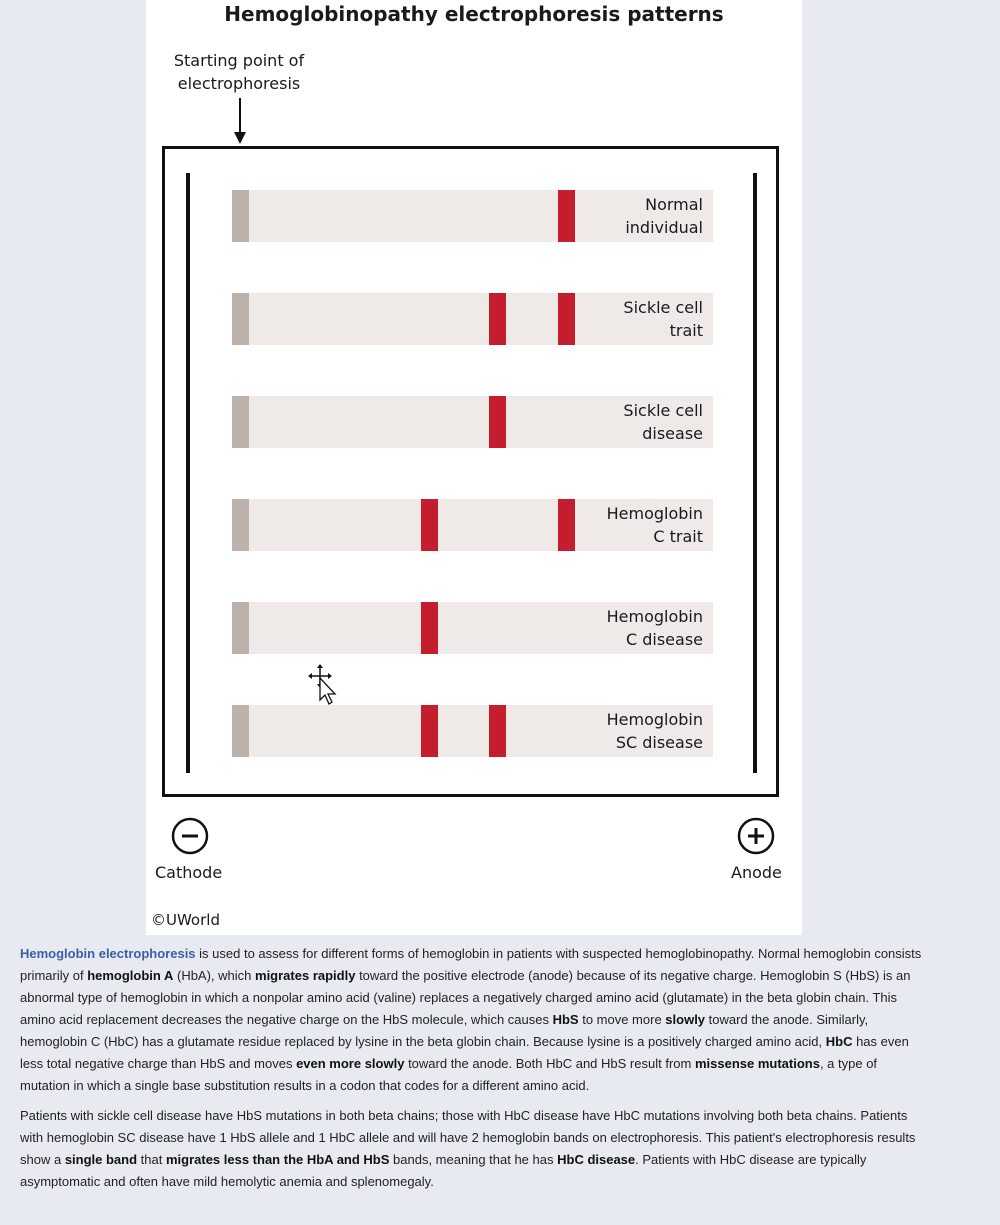  I want to click on lane-label: Normal individual, so click(664, 216).